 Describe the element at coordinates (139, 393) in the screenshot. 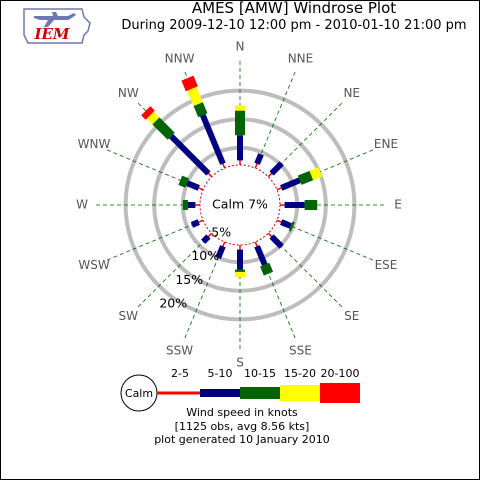

I see `legend-calm-label: Calm` at that location.